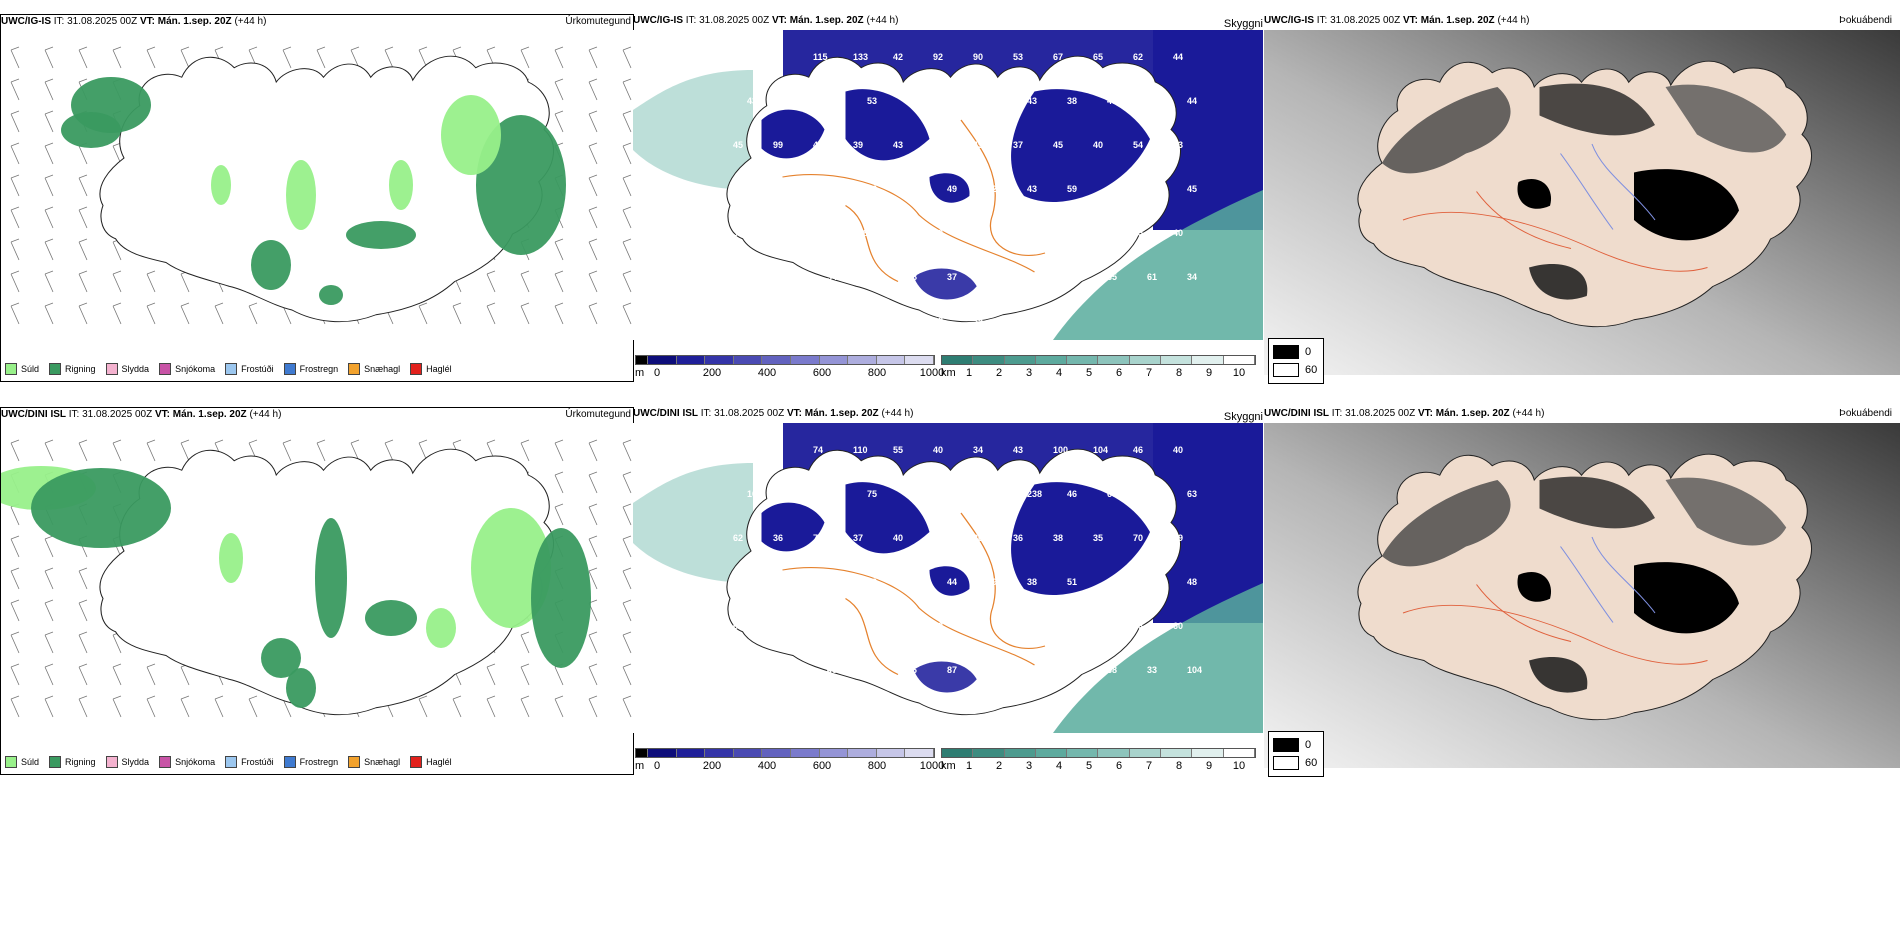 The height and width of the screenshot is (950, 1900). I want to click on precip-map, so click(316, 578).